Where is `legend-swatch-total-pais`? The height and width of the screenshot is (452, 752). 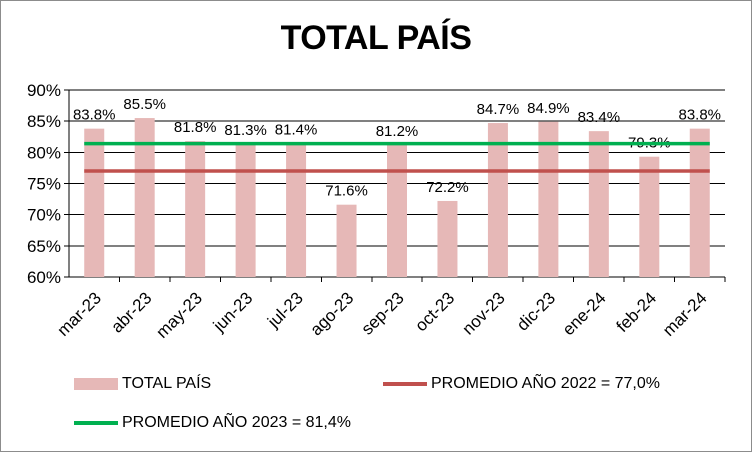 legend-swatch-total-pais is located at coordinates (96, 384).